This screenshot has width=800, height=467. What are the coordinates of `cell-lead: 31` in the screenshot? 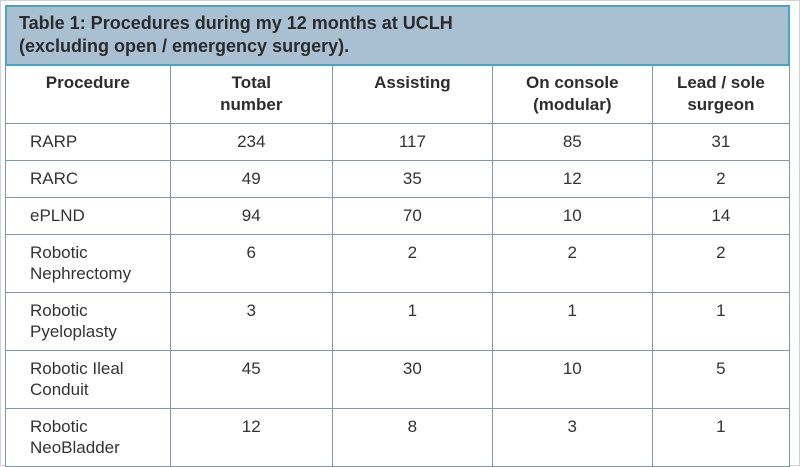 It's located at (721, 142).